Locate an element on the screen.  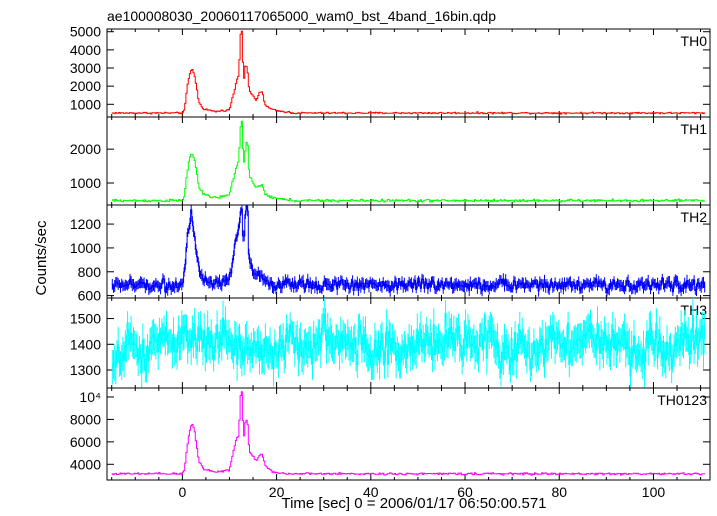
series-line-th0 is located at coordinates (408, 72).